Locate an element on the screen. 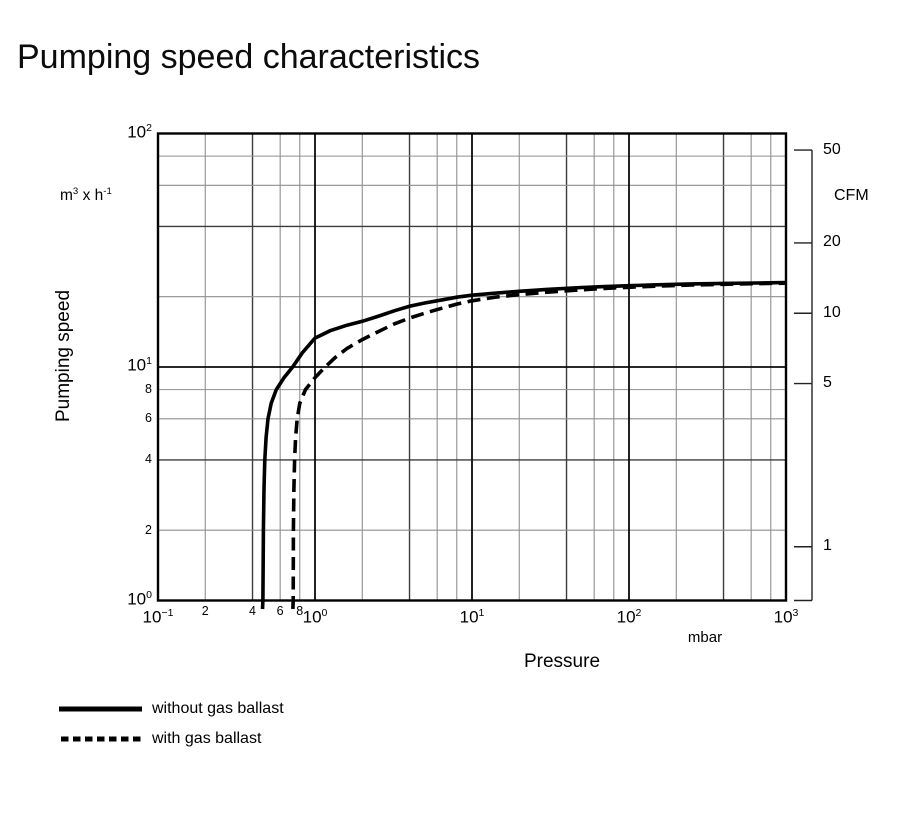 The height and width of the screenshot is (835, 900). y2-axis-unit-label: CFM is located at coordinates (851, 195).